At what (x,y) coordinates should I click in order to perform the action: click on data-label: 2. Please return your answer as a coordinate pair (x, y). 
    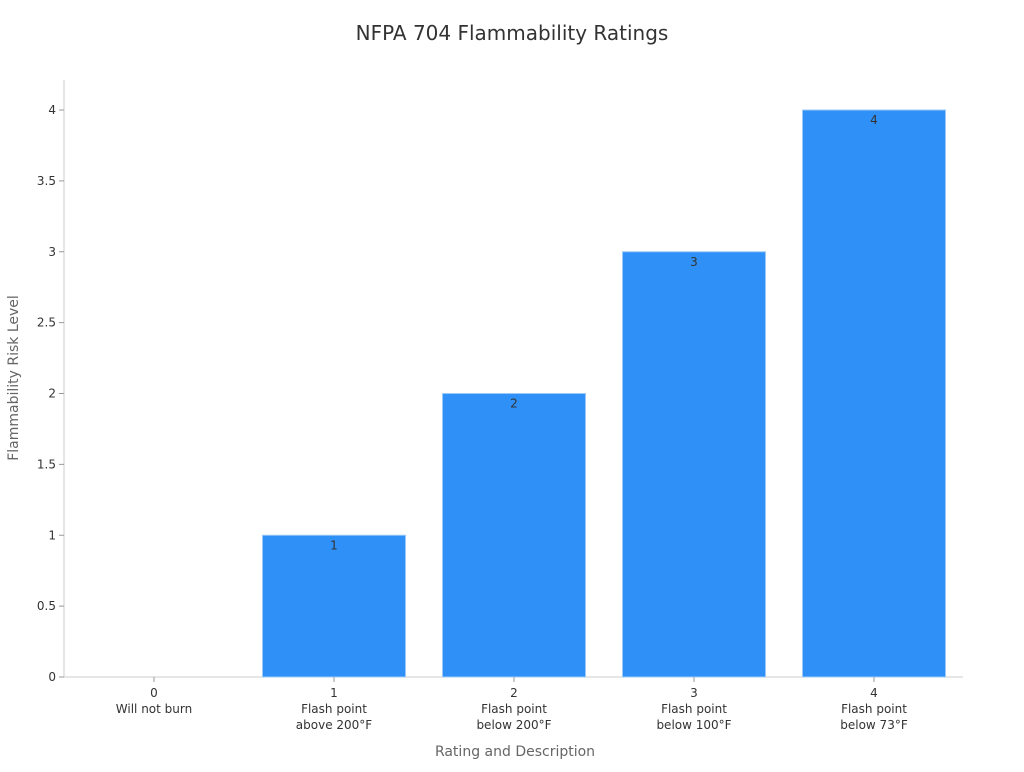
    Looking at the image, I should click on (514, 404).